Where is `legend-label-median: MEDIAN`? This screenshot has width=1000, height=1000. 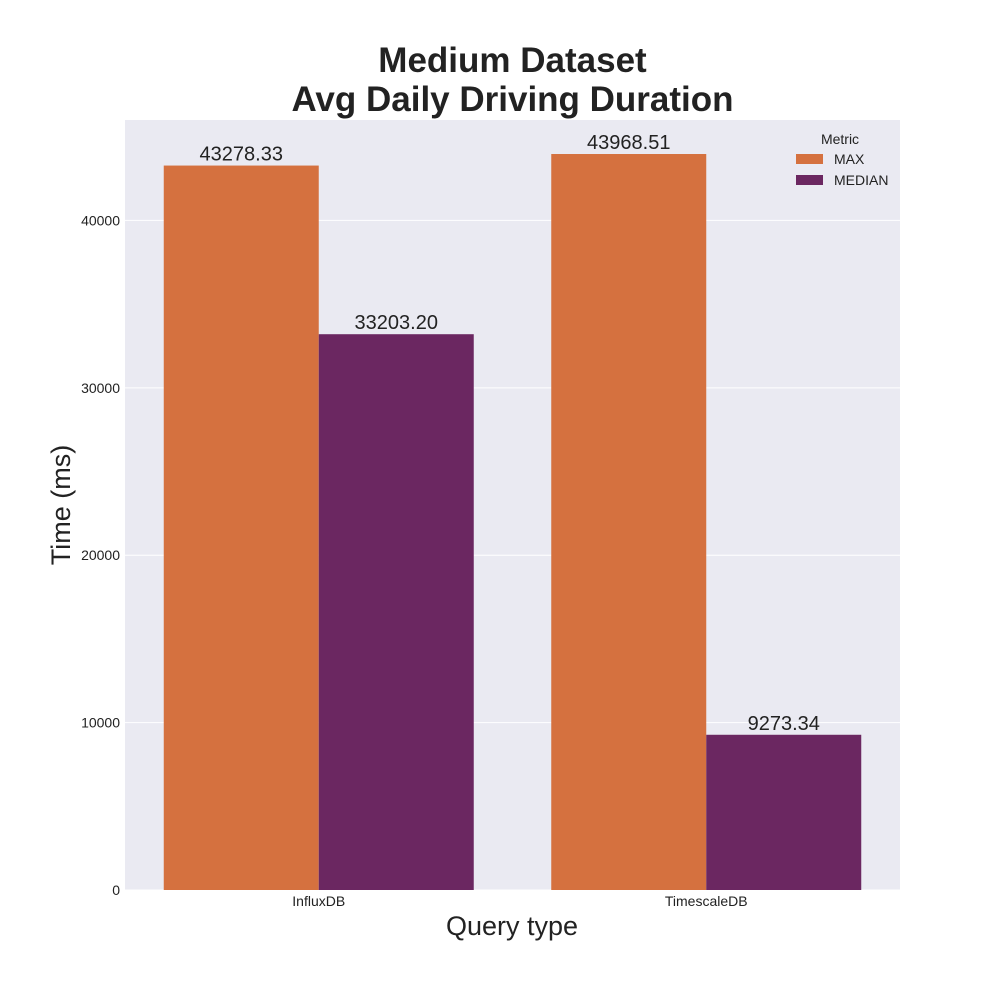
legend-label-median: MEDIAN is located at coordinates (861, 180).